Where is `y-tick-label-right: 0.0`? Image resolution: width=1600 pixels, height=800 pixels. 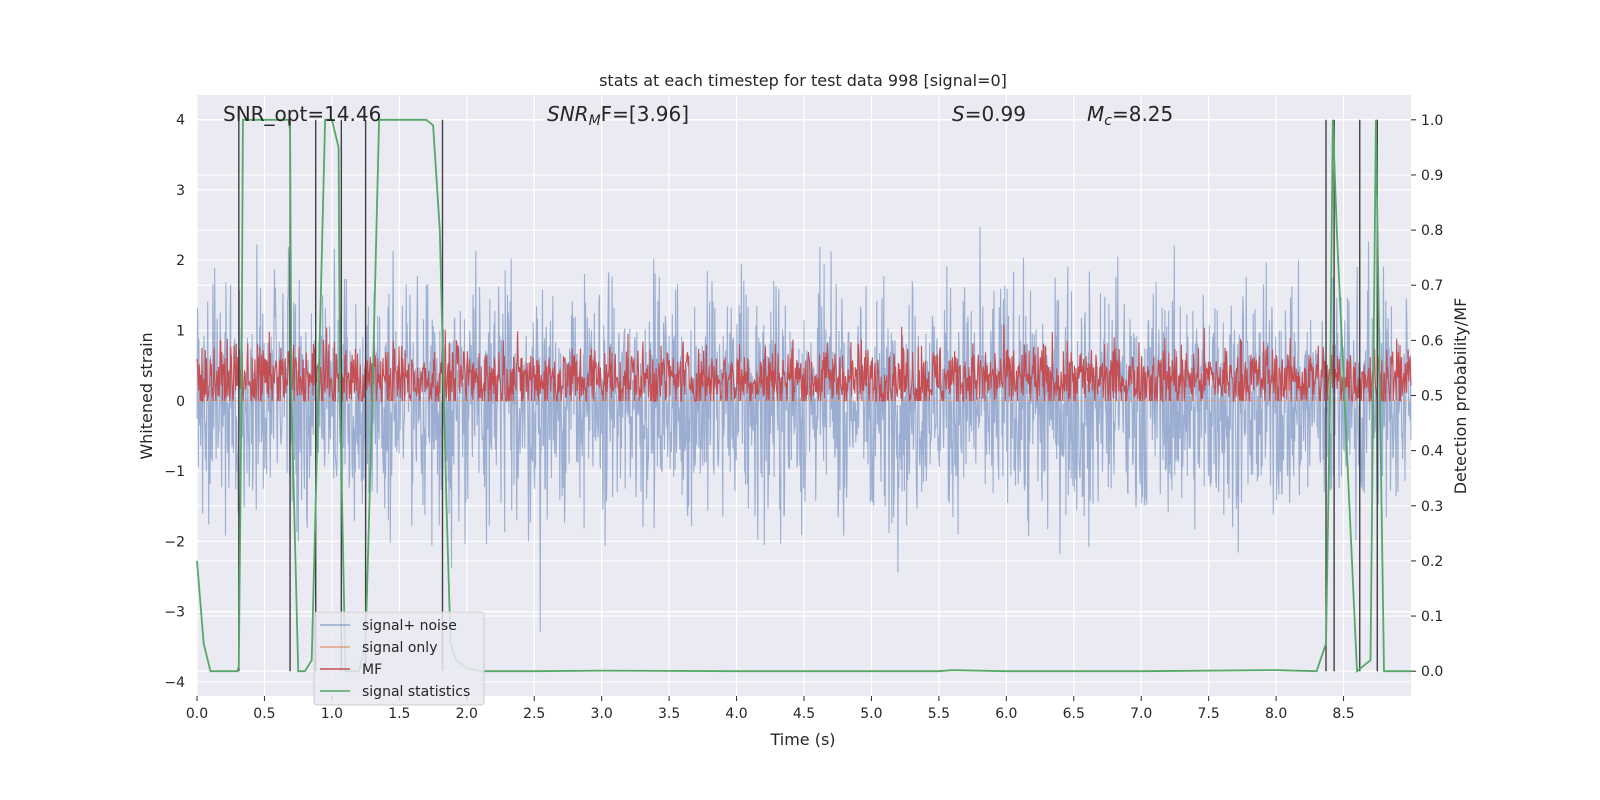
y-tick-label-right: 0.0 is located at coordinates (1432, 672).